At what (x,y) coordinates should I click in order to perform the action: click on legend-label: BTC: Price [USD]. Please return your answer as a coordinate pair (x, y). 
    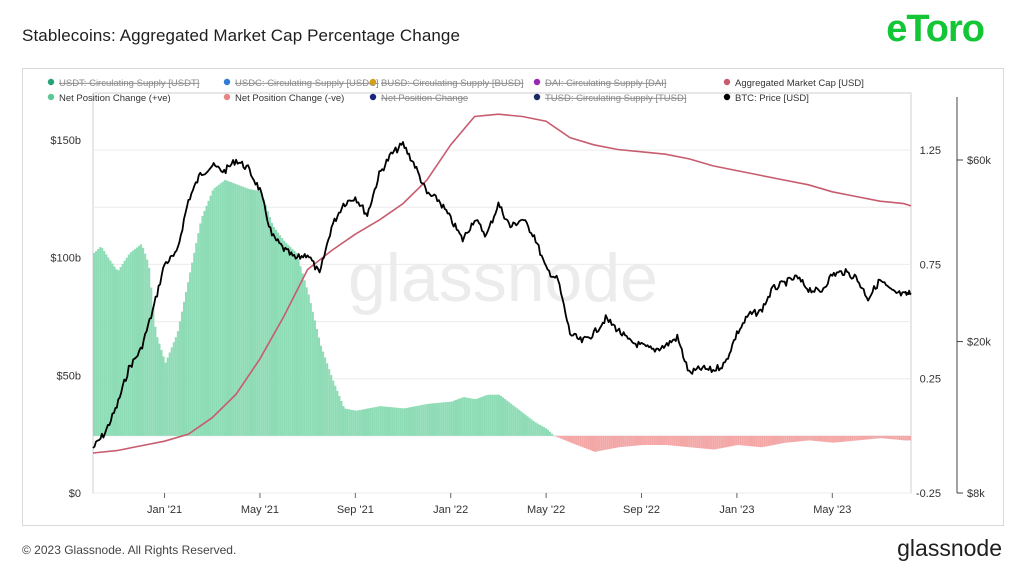
    Looking at the image, I should click on (772, 98).